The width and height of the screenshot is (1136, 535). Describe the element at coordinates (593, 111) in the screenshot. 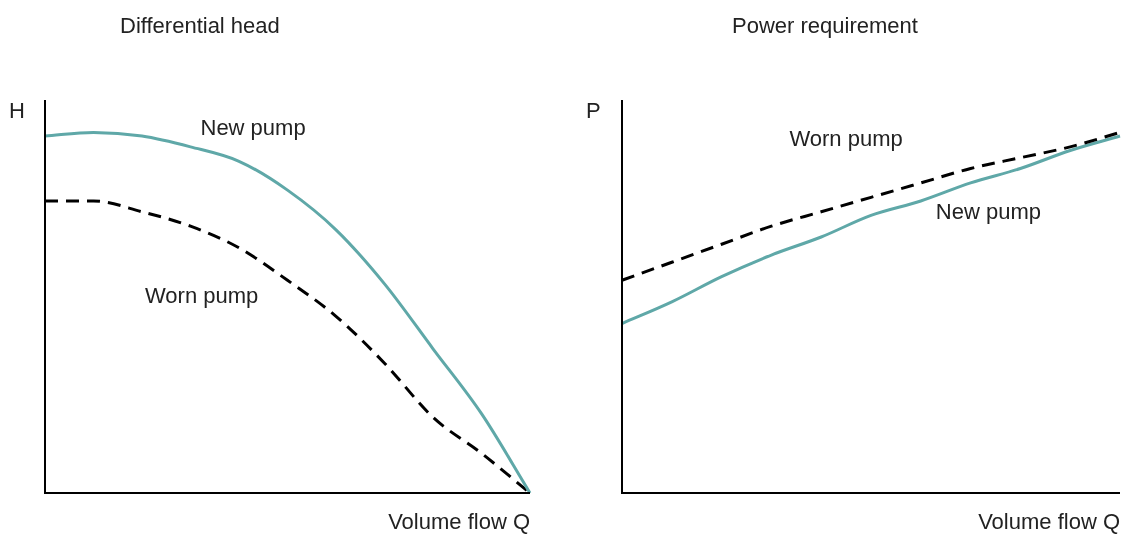

I see `y-axis-title: P` at that location.